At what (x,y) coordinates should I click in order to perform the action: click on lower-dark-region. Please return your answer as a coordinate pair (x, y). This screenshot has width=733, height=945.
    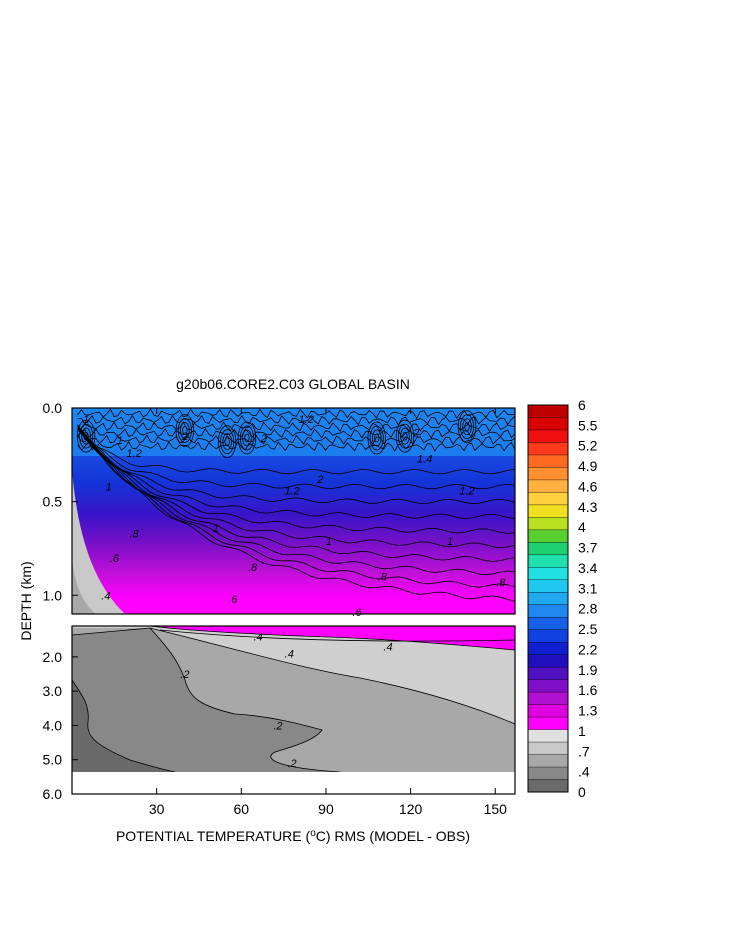
    Looking at the image, I should click on (123, 726).